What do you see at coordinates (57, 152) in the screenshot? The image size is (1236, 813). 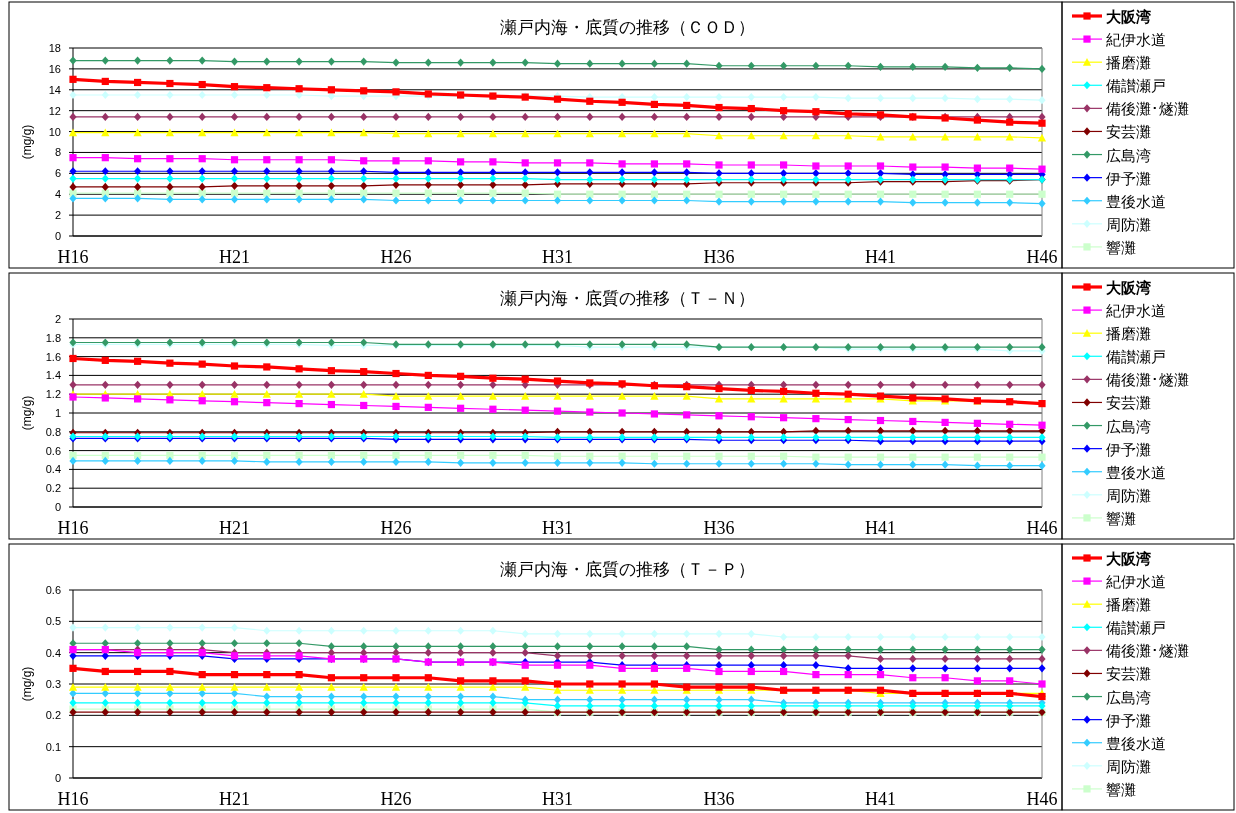 I see `y-tick-label: 8` at bounding box center [57, 152].